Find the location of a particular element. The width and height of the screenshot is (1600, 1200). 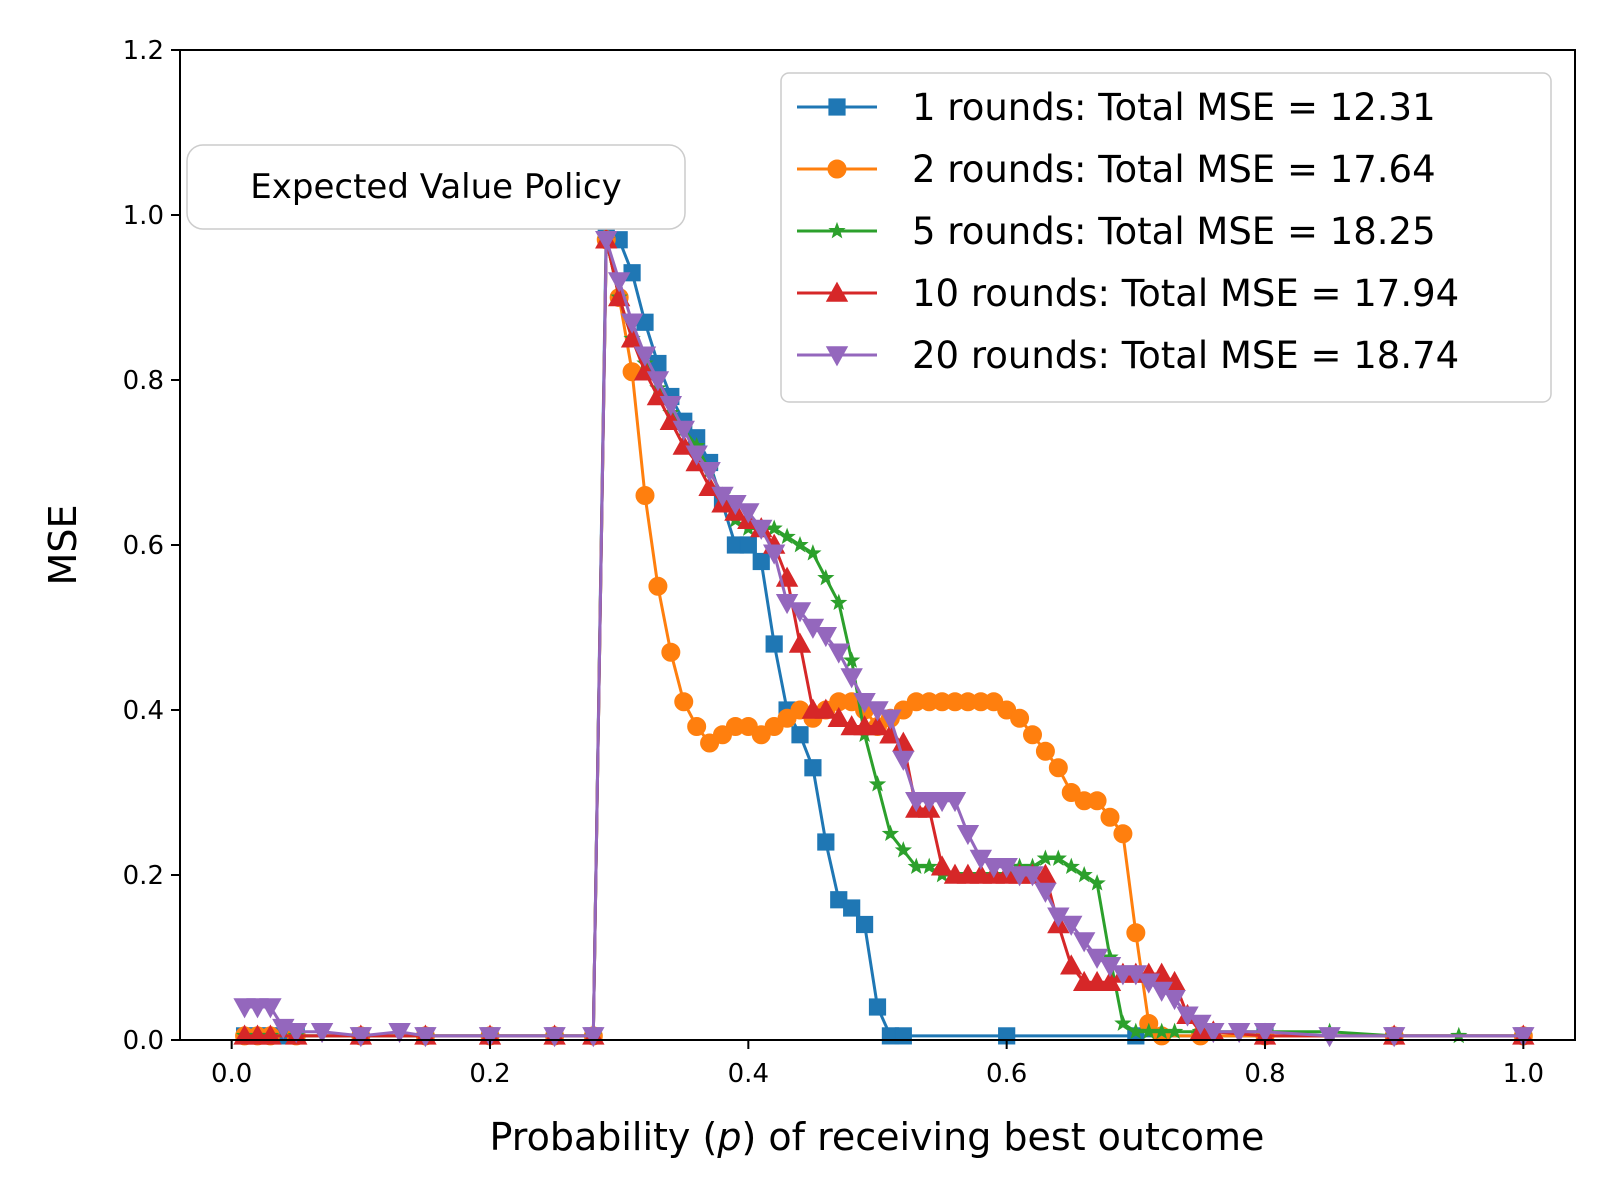

y-tick-label: 1.2 is located at coordinates (143, 51).